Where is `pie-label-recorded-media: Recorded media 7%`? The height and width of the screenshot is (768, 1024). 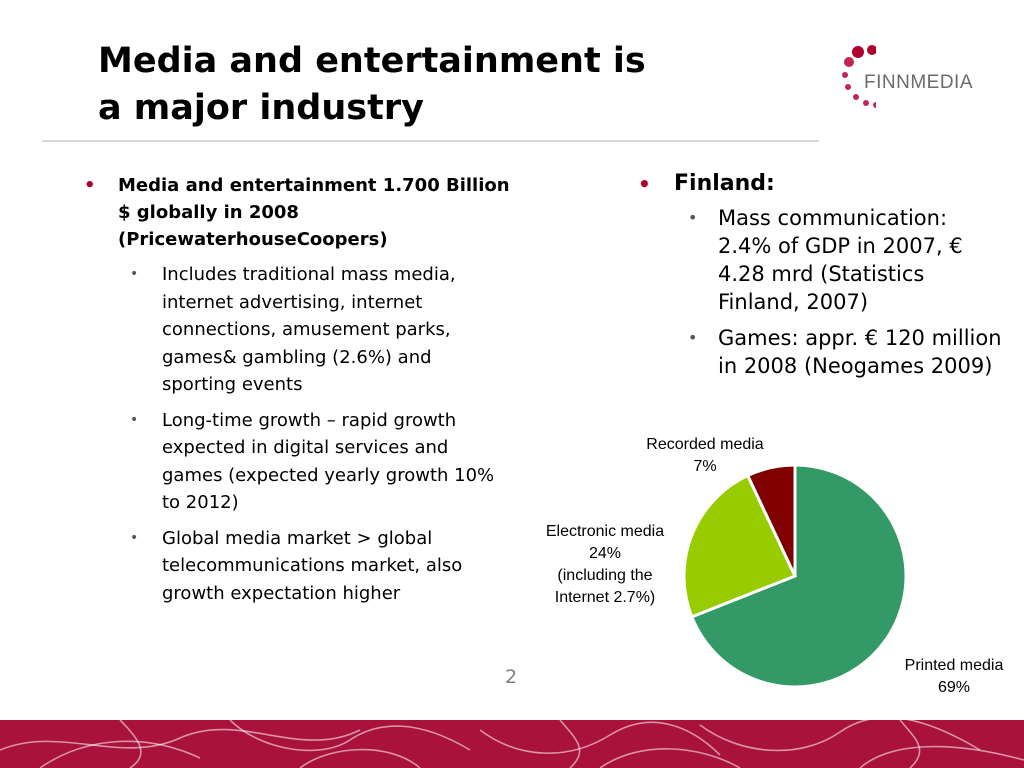
pie-label-recorded-media: Recorded media 7% is located at coordinates (705, 456).